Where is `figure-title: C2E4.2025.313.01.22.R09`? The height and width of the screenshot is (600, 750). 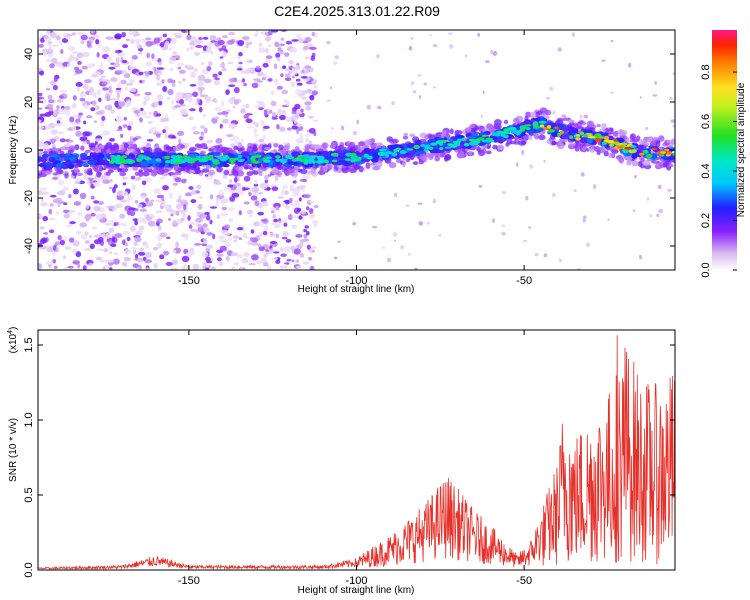 figure-title: C2E4.2025.313.01.22.R09 is located at coordinates (357, 11).